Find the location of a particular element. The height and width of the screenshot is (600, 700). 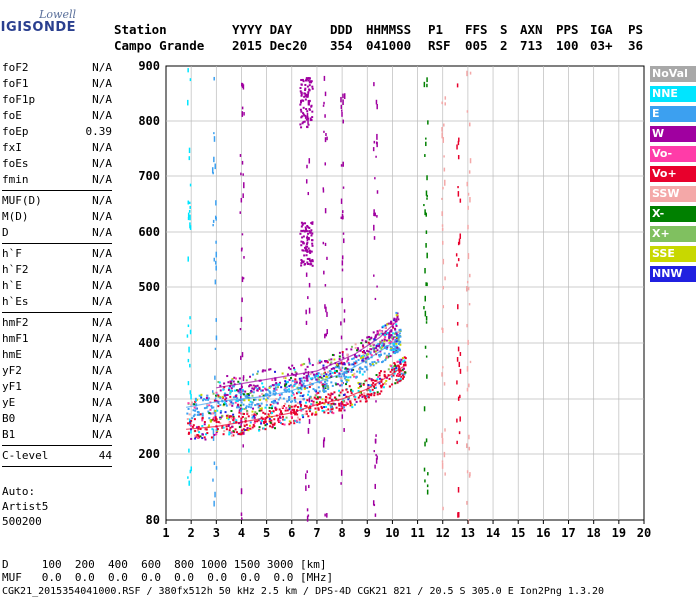

param-name: foF2 is located at coordinates (15, 67).